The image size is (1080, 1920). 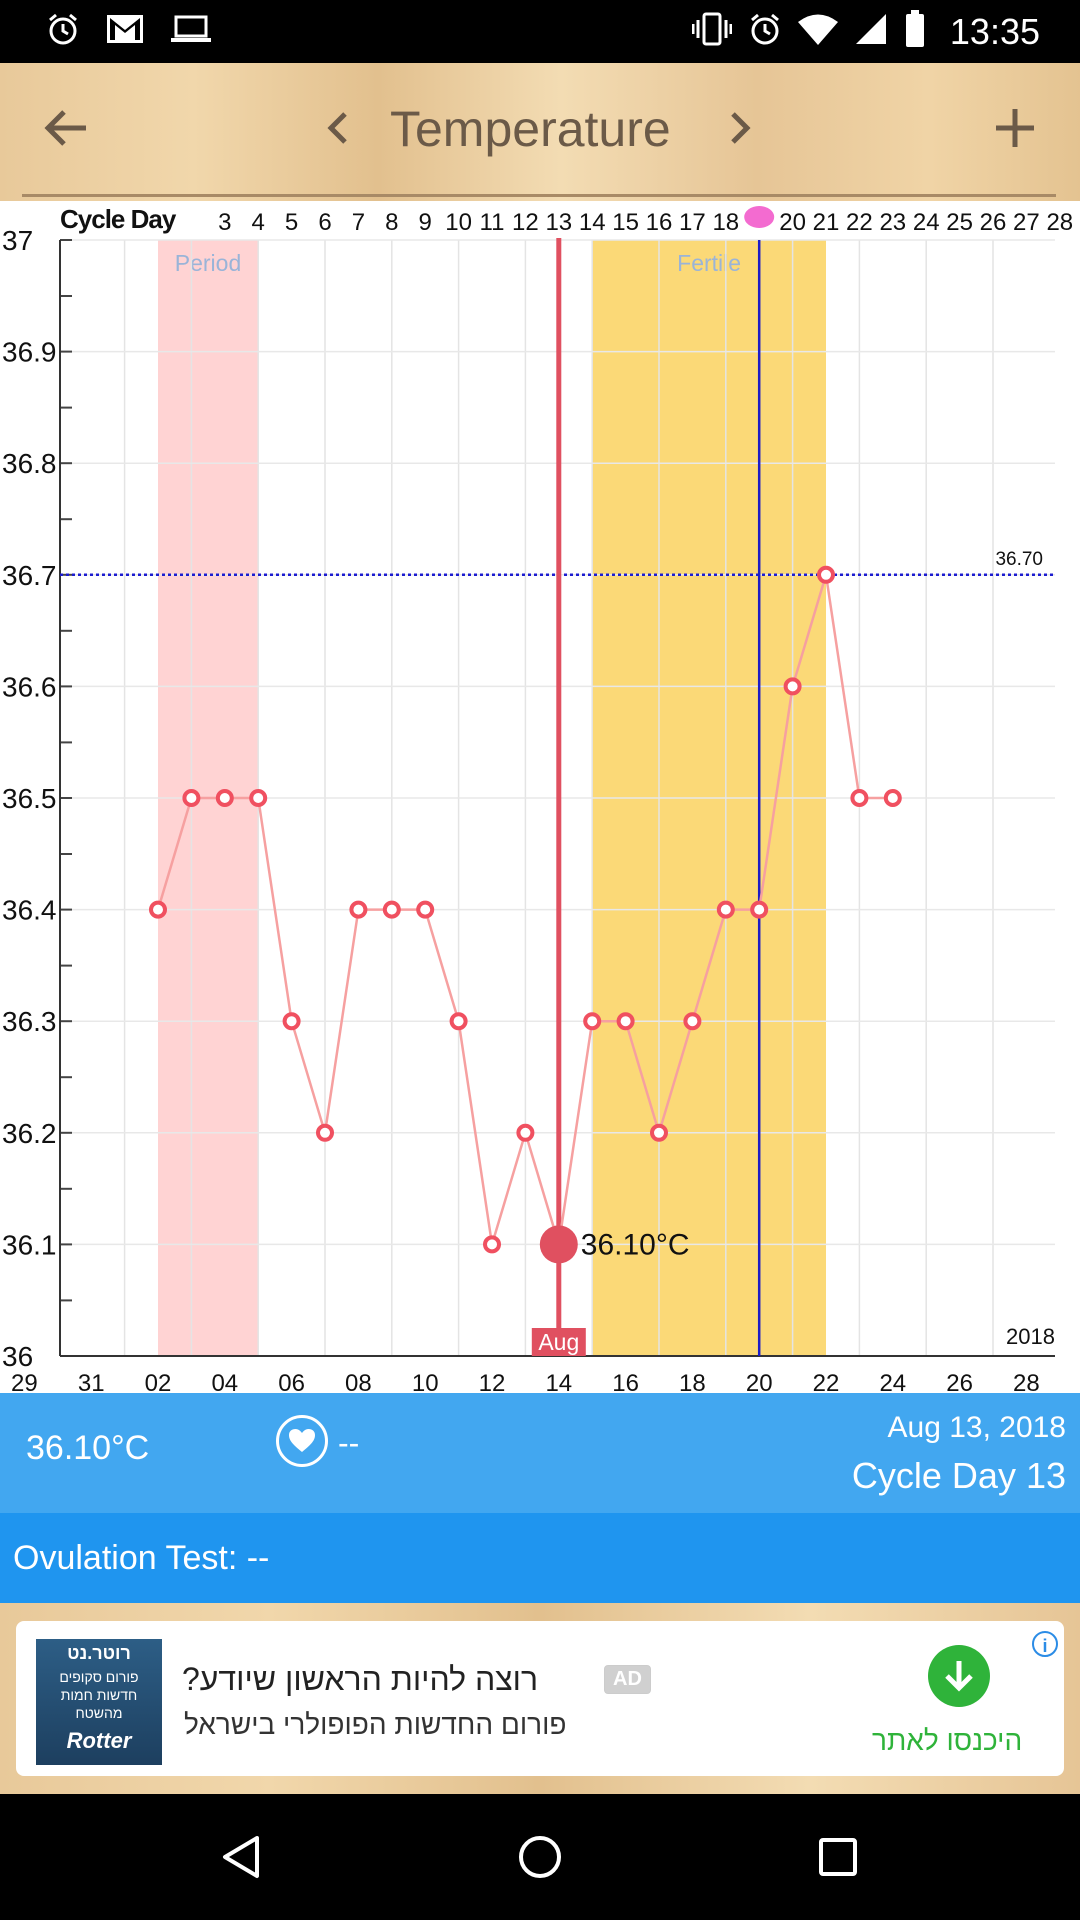 I want to click on y-tick-label: 36.8, so click(x=29, y=463).